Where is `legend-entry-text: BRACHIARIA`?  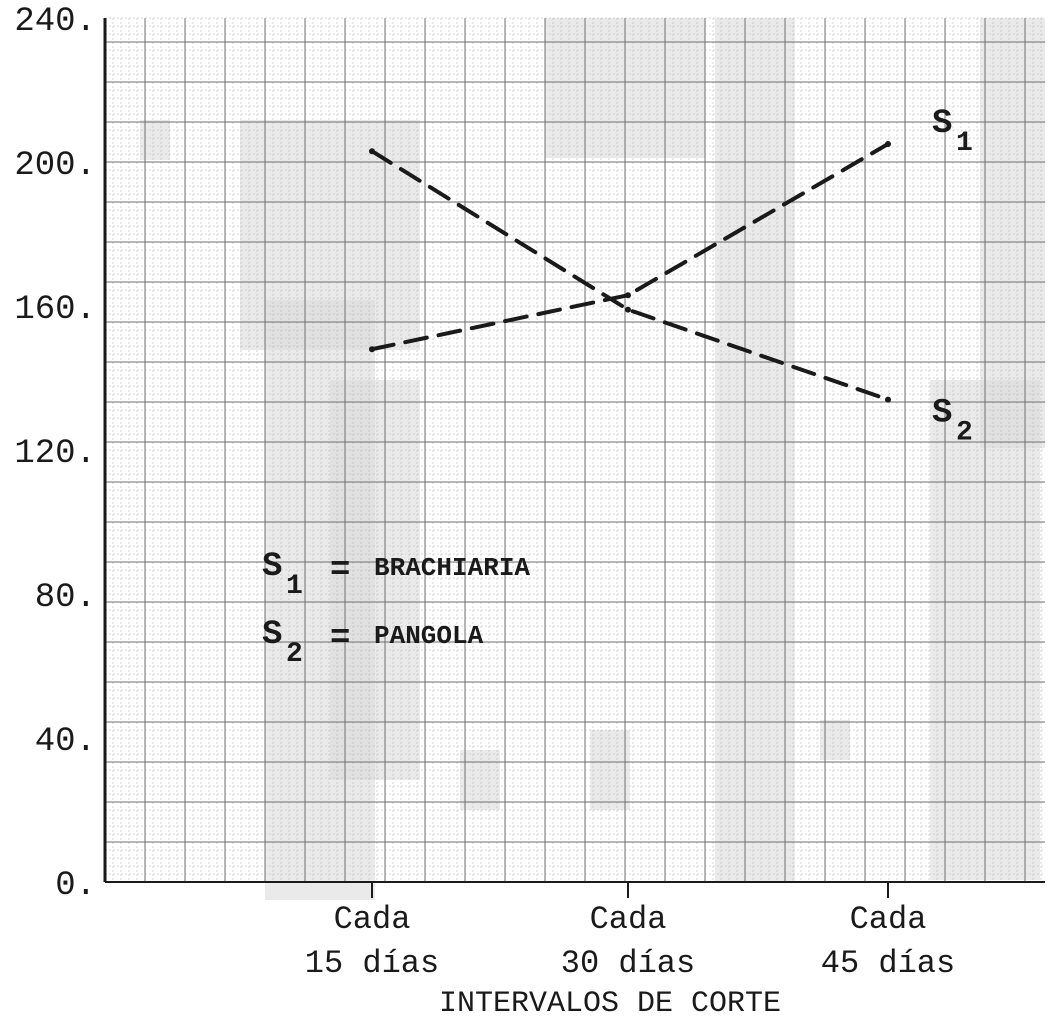 legend-entry-text: BRACHIARIA is located at coordinates (452, 568).